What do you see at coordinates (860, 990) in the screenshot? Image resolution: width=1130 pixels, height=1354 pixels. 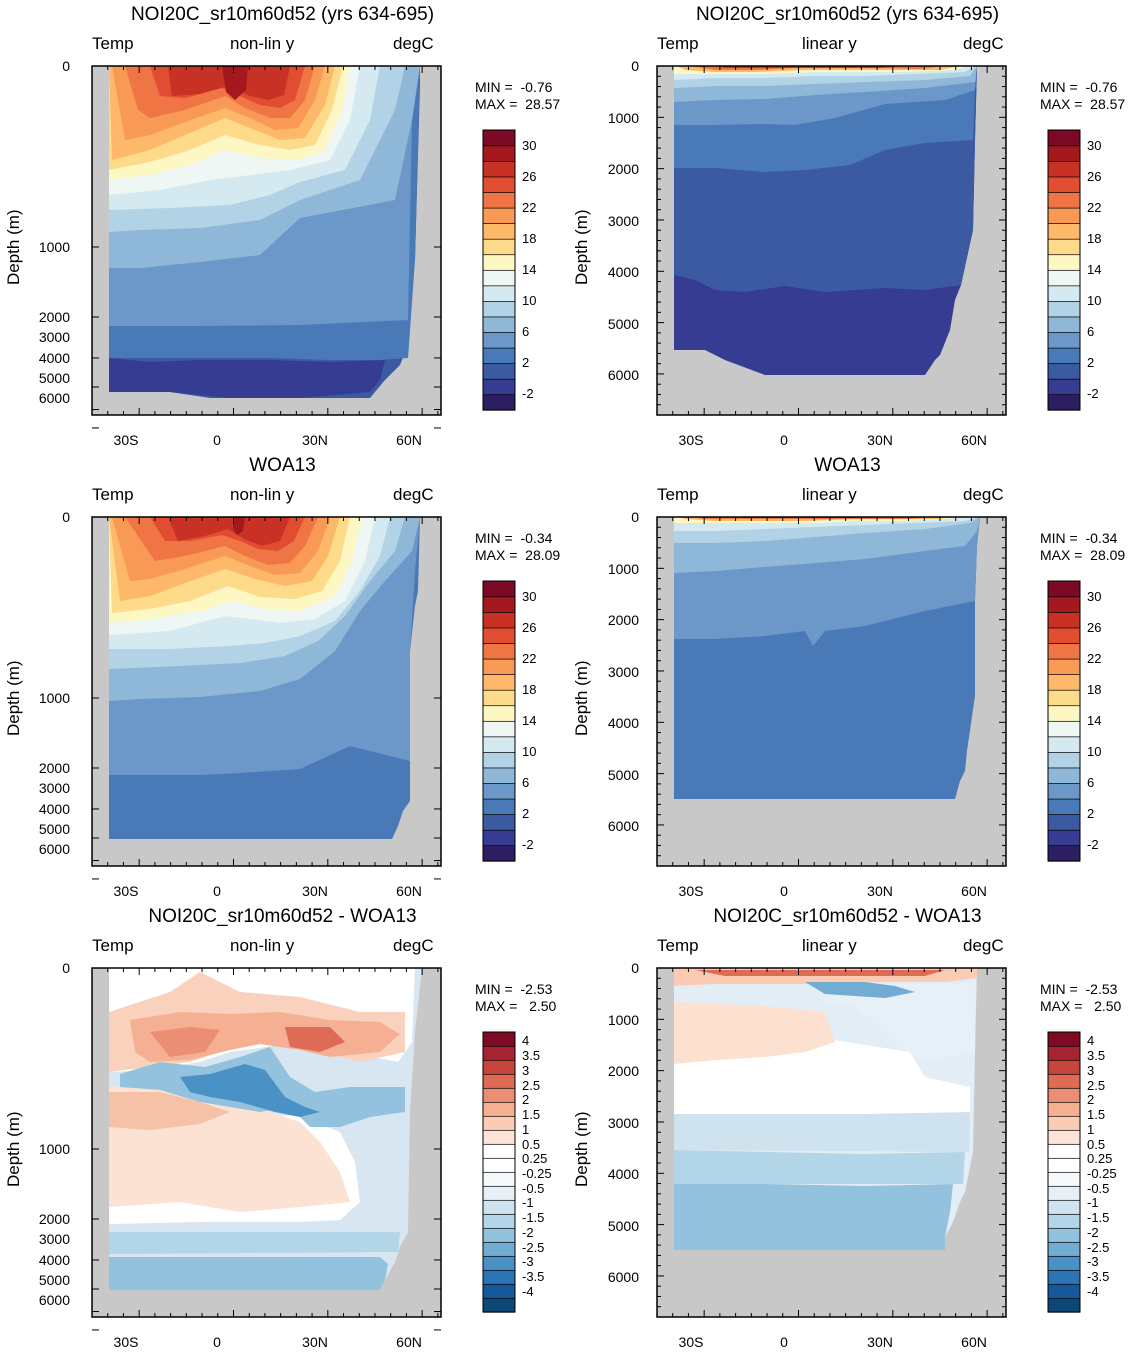 I see `band-neg-surface` at bounding box center [860, 990].